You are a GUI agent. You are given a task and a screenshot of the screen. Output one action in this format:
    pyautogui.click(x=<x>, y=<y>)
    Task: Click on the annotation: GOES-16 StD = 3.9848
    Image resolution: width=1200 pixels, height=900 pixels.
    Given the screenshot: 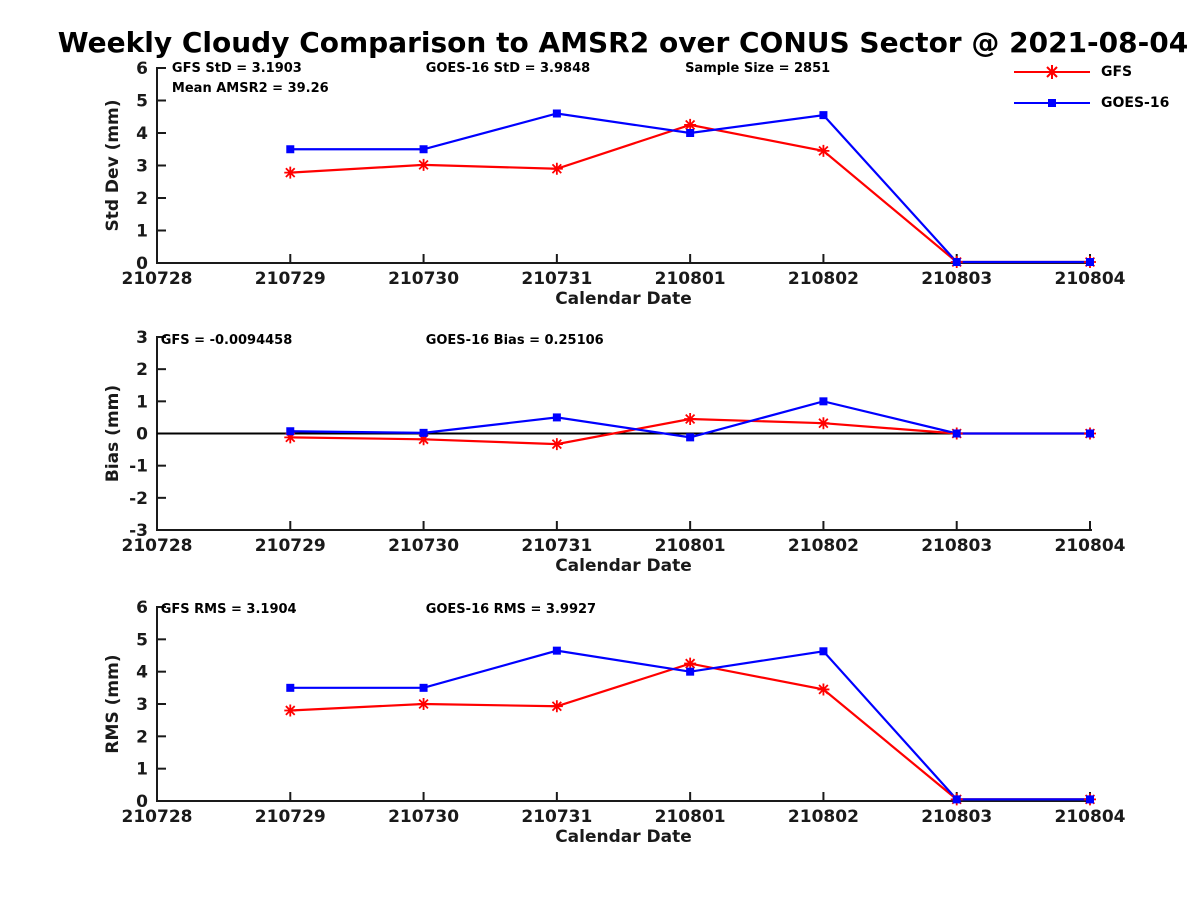 What is the action you would take?
    pyautogui.click(x=508, y=68)
    